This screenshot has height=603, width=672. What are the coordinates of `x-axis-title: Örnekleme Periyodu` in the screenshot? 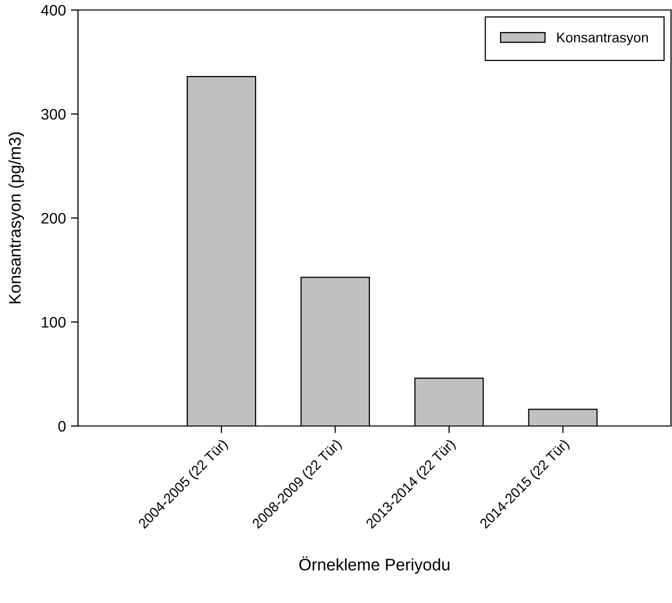 It's located at (374, 565).